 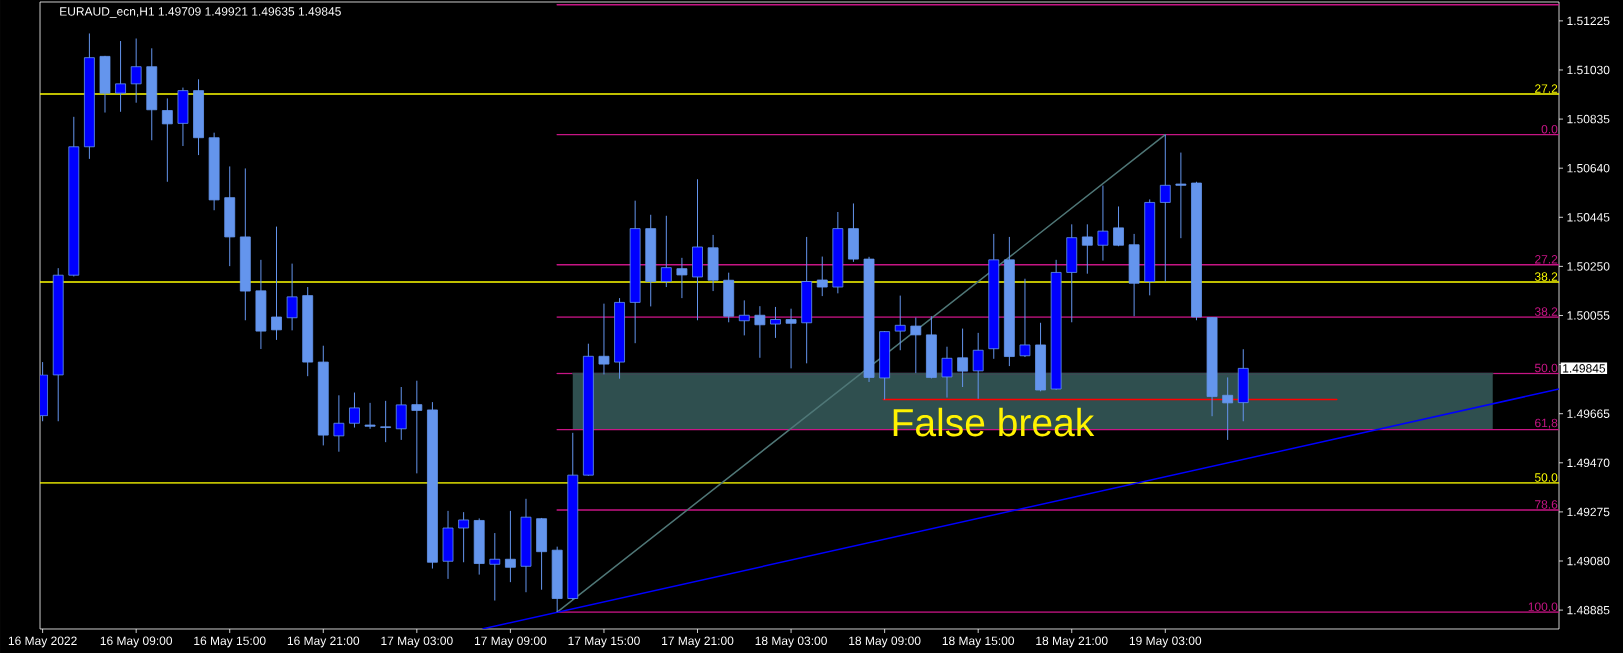 What do you see at coordinates (230, 642) in the screenshot?
I see `x-tick-label: 16 May 15:00` at bounding box center [230, 642].